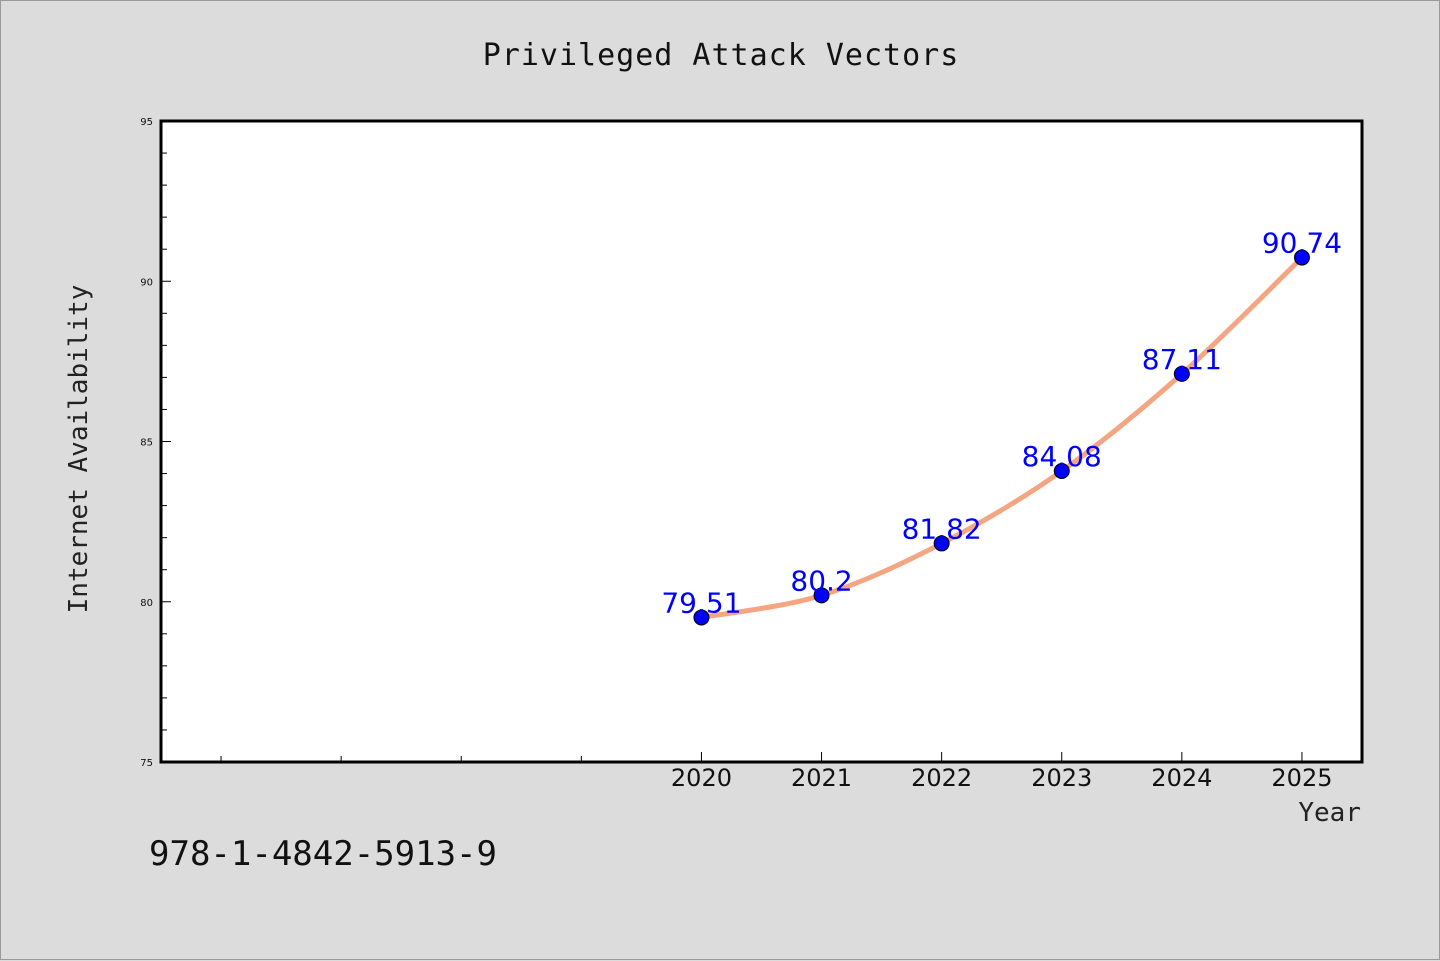 This screenshot has height=961, width=1440. Describe the element at coordinates (146, 443) in the screenshot. I see `y-tick-label: 85` at that location.